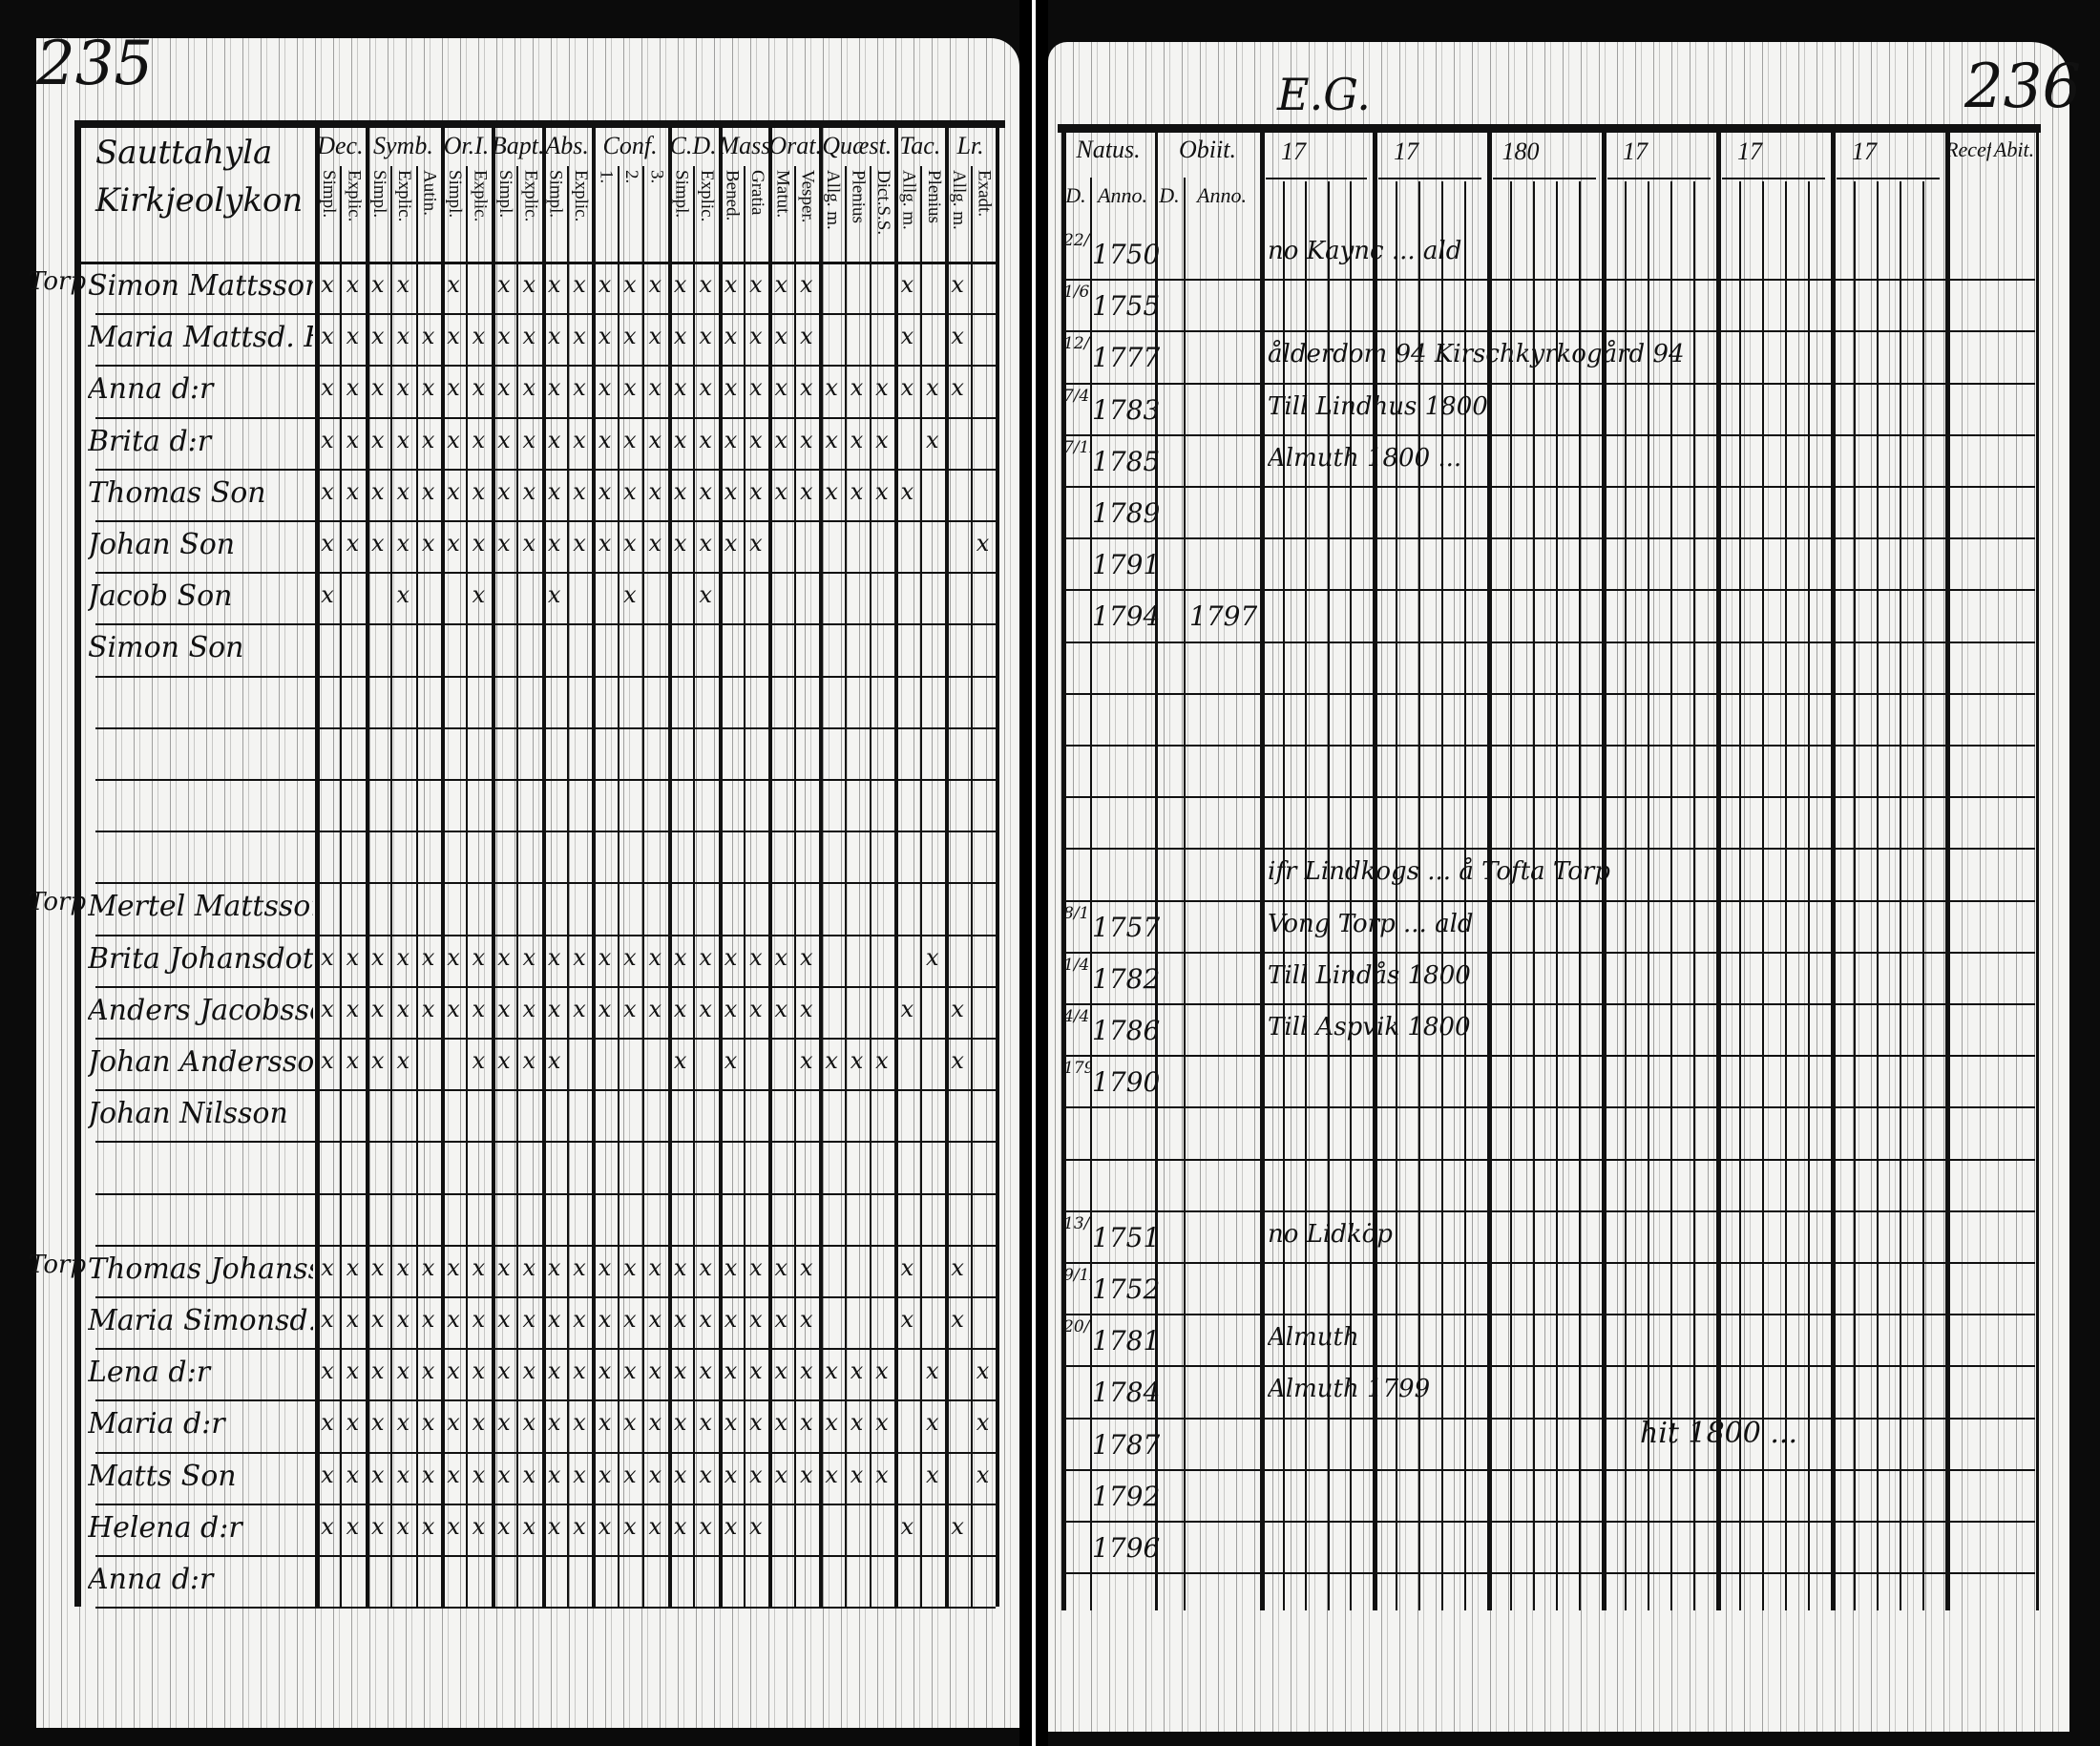 This screenshot has width=2100, height=1746. What do you see at coordinates (157, 1424) in the screenshot?
I see `person-name: Maria d:r` at bounding box center [157, 1424].